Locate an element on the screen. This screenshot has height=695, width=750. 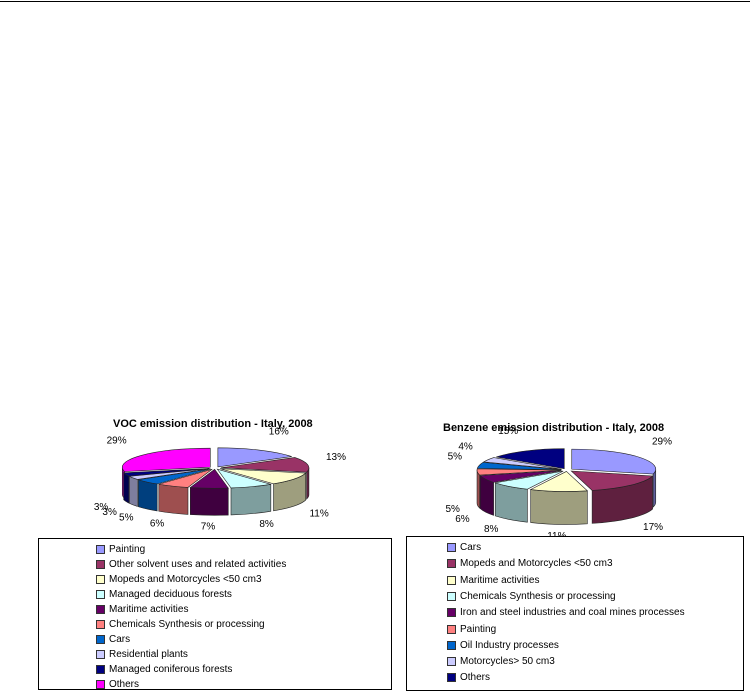
legend-item-motorcycles-50-cm3: Motorcycles> 50 cm3 is located at coordinates (501, 661).